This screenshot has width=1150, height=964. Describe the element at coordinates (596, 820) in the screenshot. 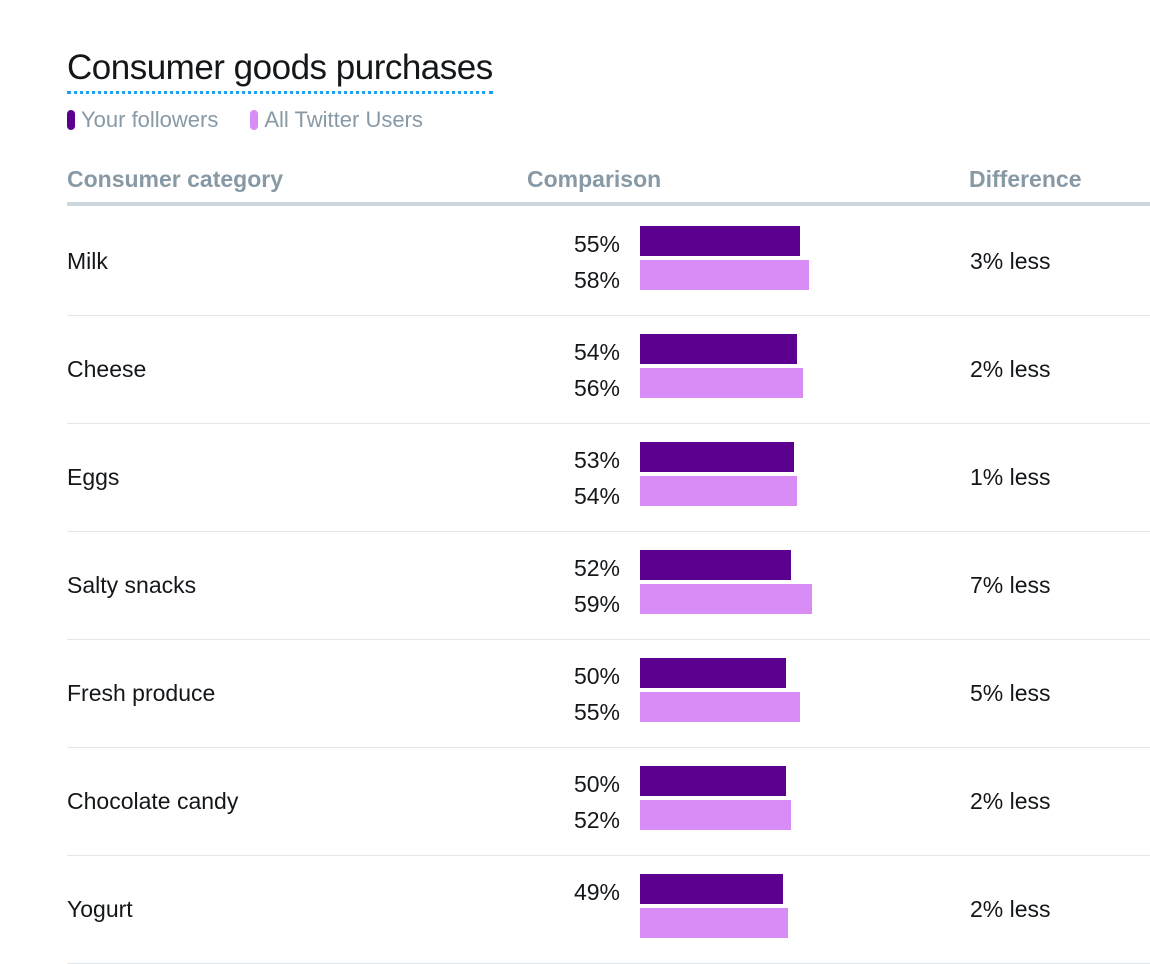

I see `all-users-value-label: 52%` at that location.